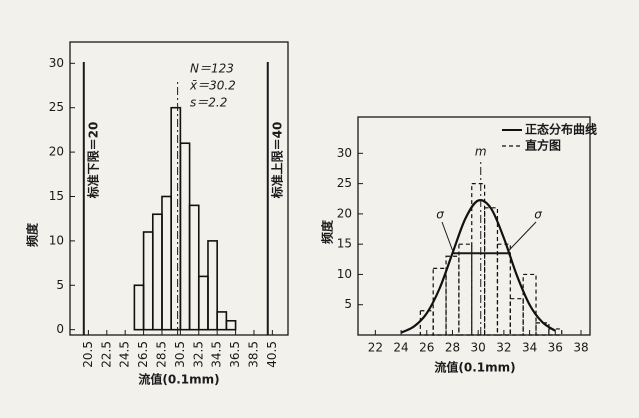 Image resolution: width=639 pixels, height=418 pixels. I want to click on x-tick-label: 30, so click(478, 348).